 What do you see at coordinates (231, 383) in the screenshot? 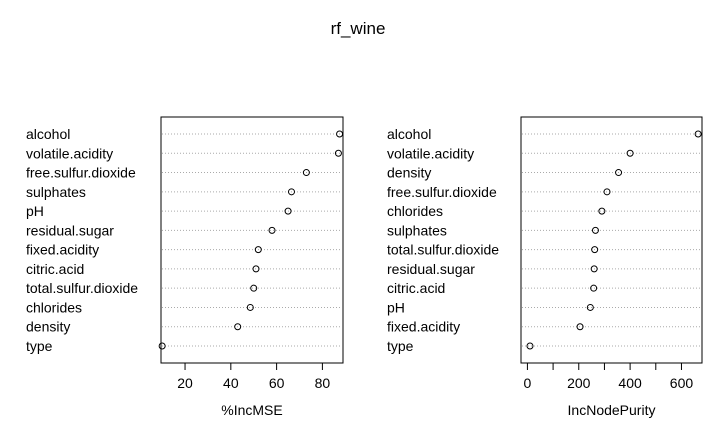
I see `x-tick-label: 40` at bounding box center [231, 383].